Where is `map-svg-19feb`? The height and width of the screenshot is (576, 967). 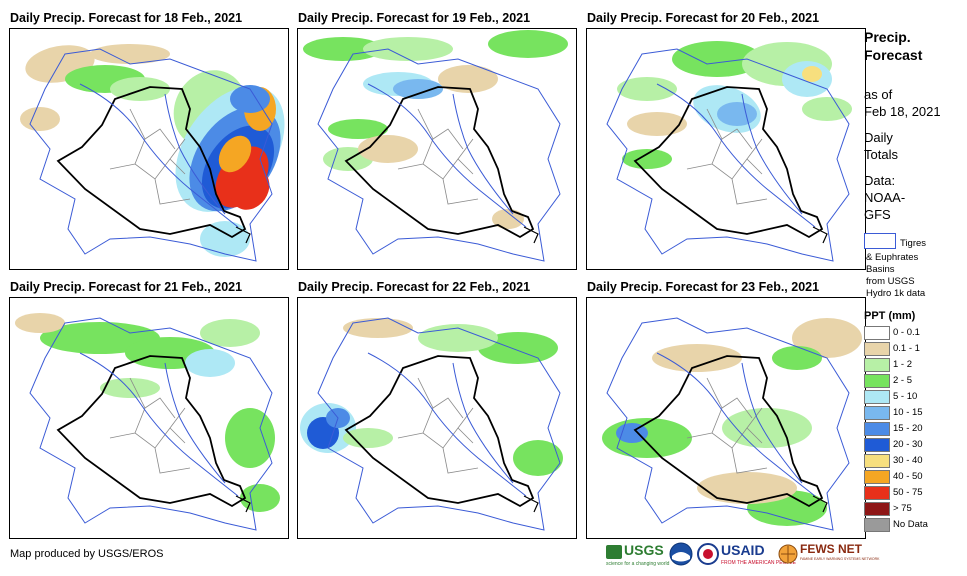 map-svg-19feb is located at coordinates (435, 146).